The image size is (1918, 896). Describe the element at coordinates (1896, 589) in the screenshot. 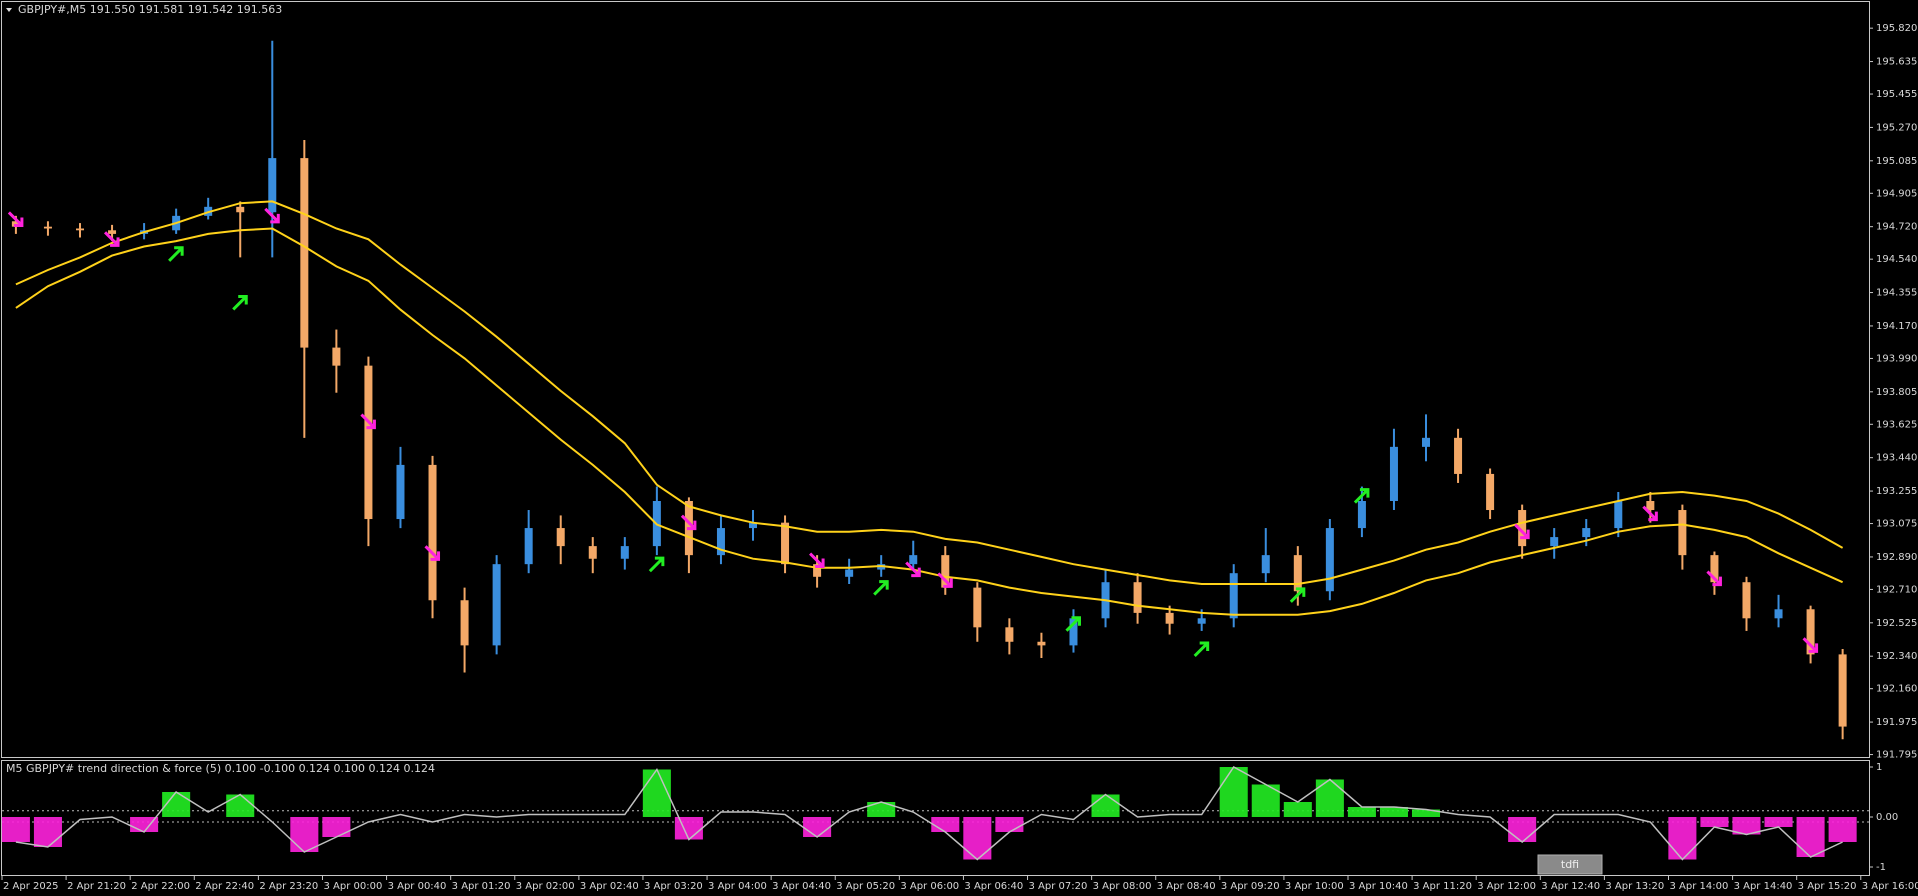

I see `y-tick-label: 192.710` at that location.